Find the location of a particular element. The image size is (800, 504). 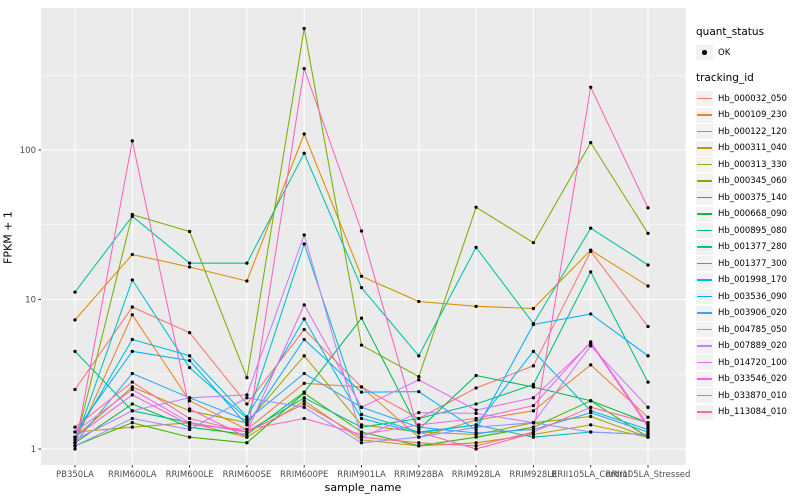

x-tick-label: RRIM600SE is located at coordinates (247, 475).